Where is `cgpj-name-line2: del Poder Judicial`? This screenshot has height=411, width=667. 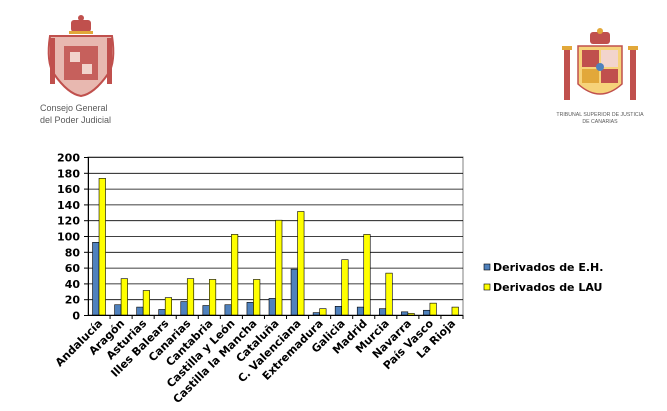
cgpj-name-line2: del Poder Judicial is located at coordinates (75, 120).